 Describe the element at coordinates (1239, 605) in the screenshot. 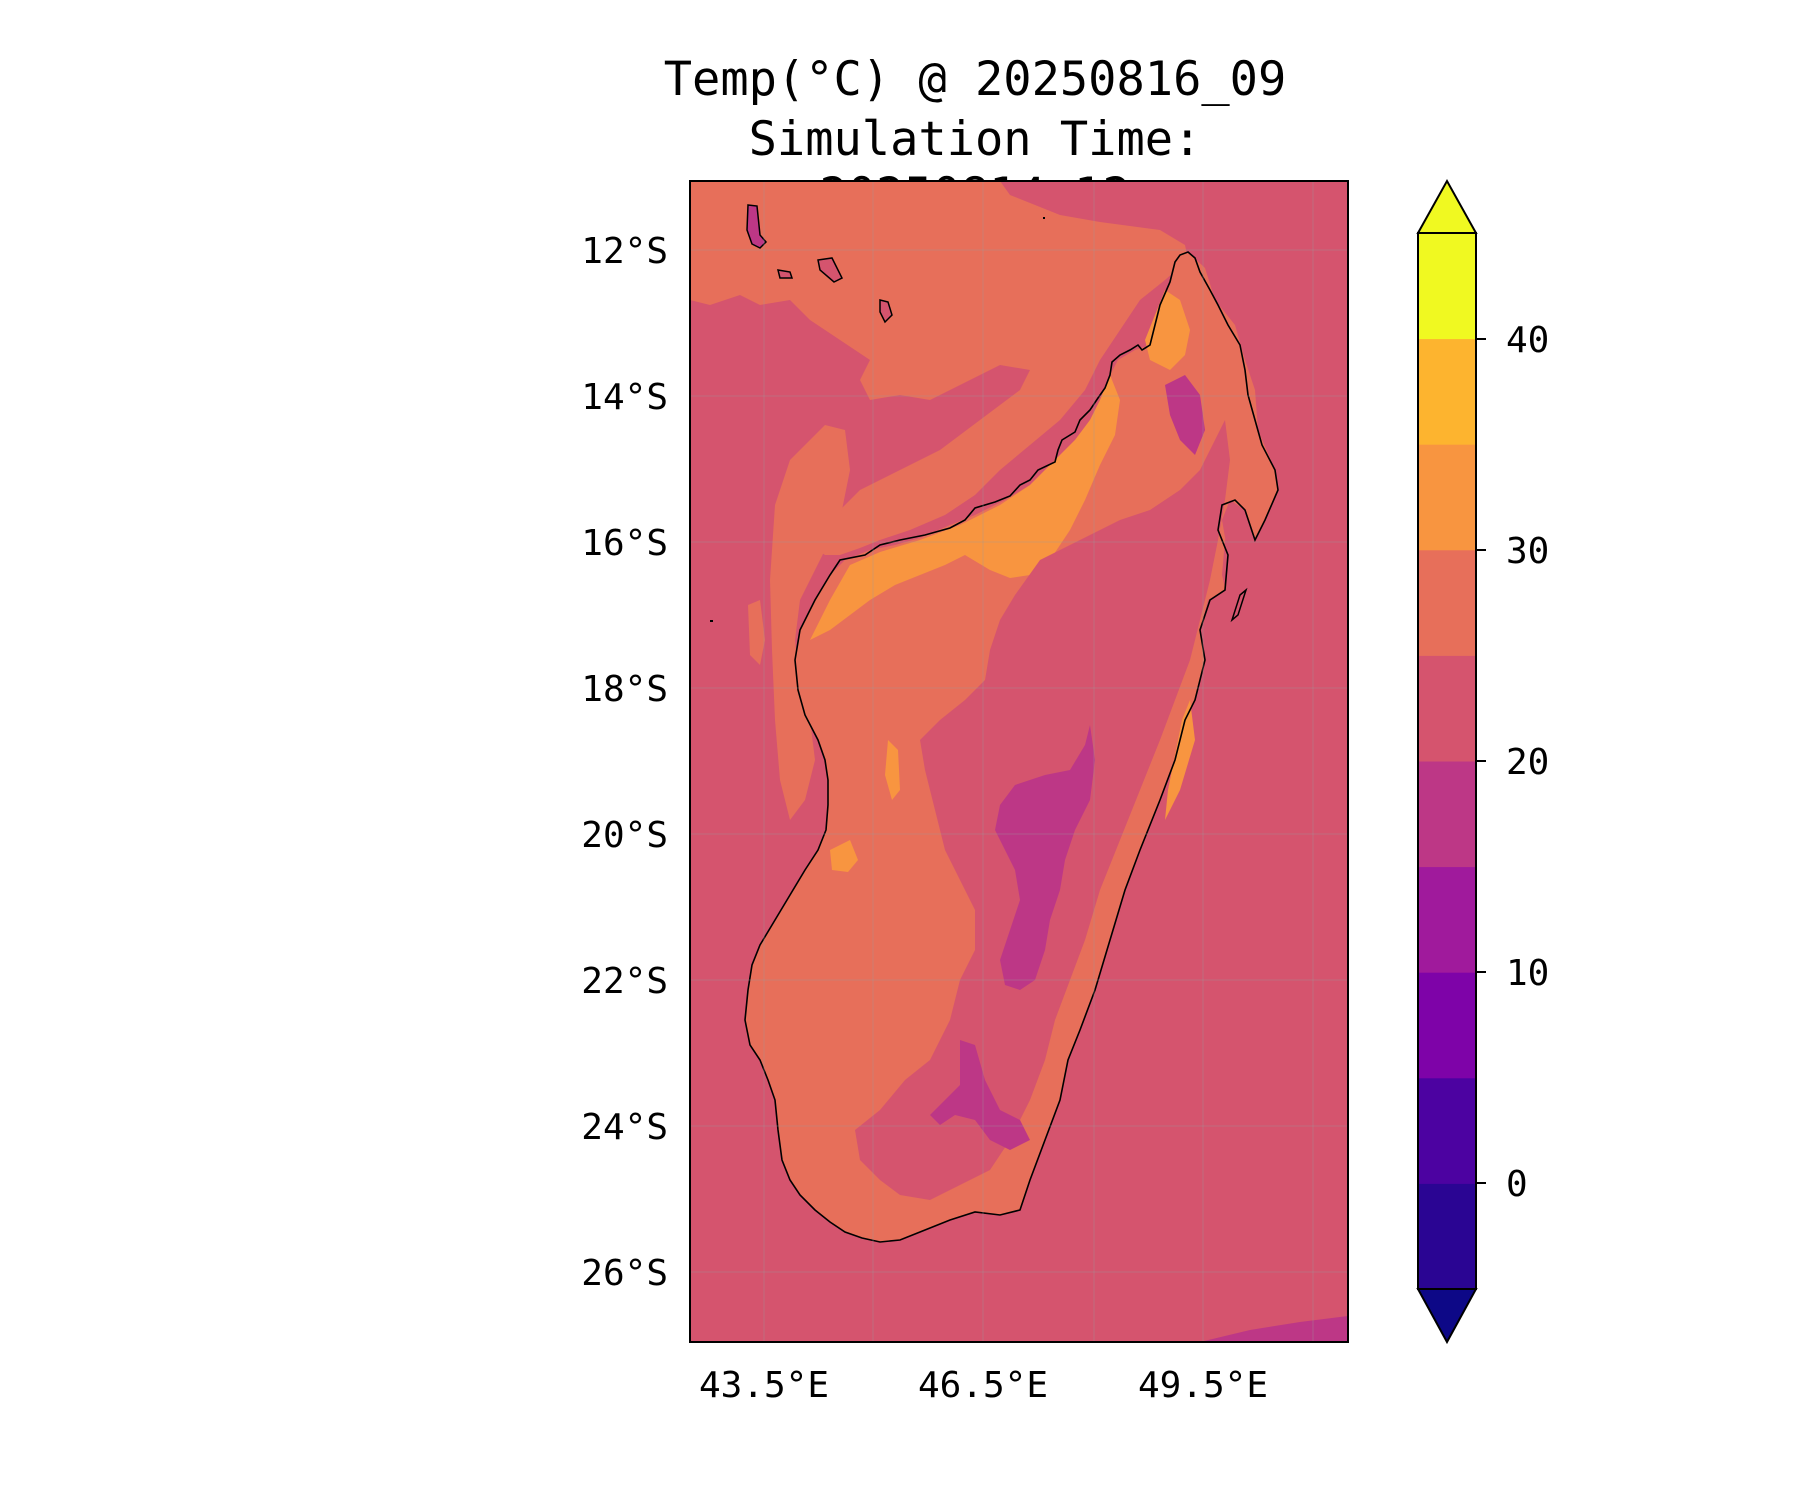

I see `sainte-marie-island` at that location.